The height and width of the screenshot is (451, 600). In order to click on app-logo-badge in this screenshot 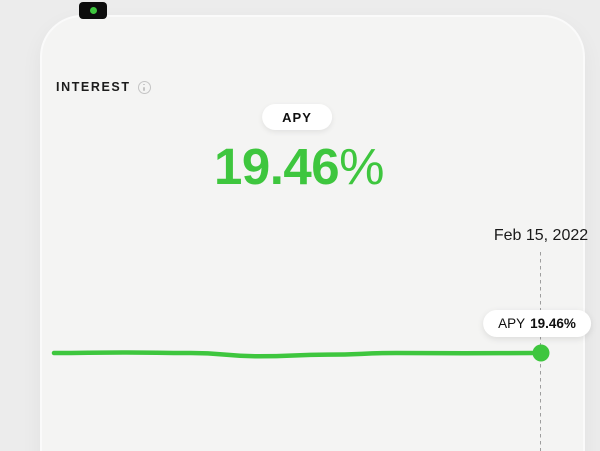, I will do `click(93, 10)`.